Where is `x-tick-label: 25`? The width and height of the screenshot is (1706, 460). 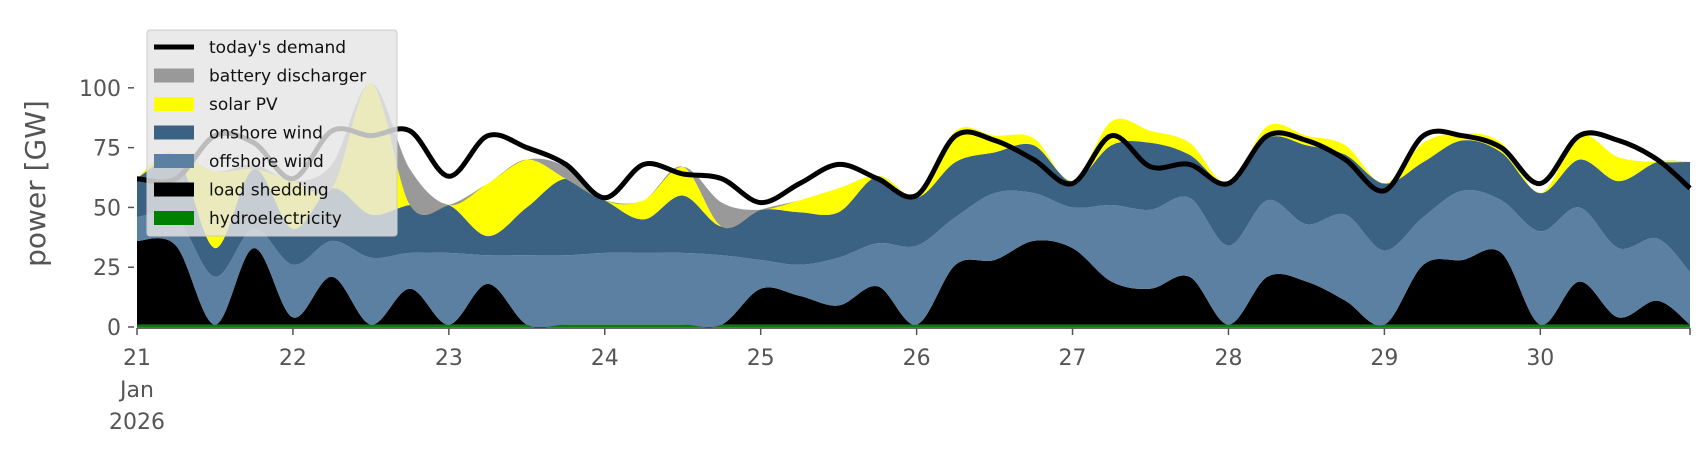 x-tick-label: 25 is located at coordinates (761, 358).